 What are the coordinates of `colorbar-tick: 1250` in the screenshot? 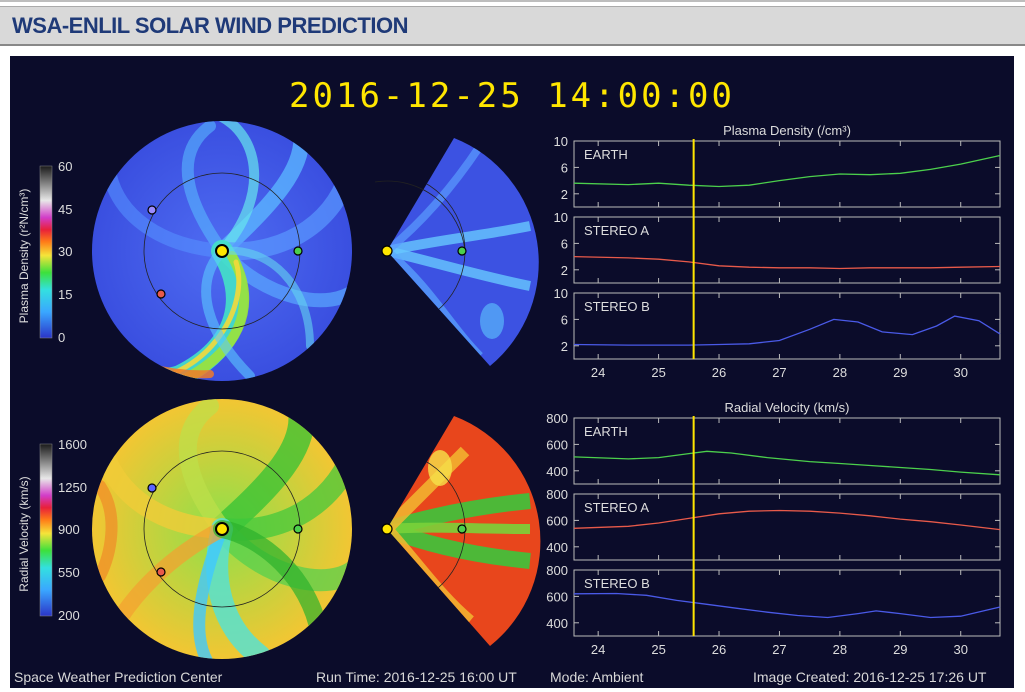 It's located at (72, 487).